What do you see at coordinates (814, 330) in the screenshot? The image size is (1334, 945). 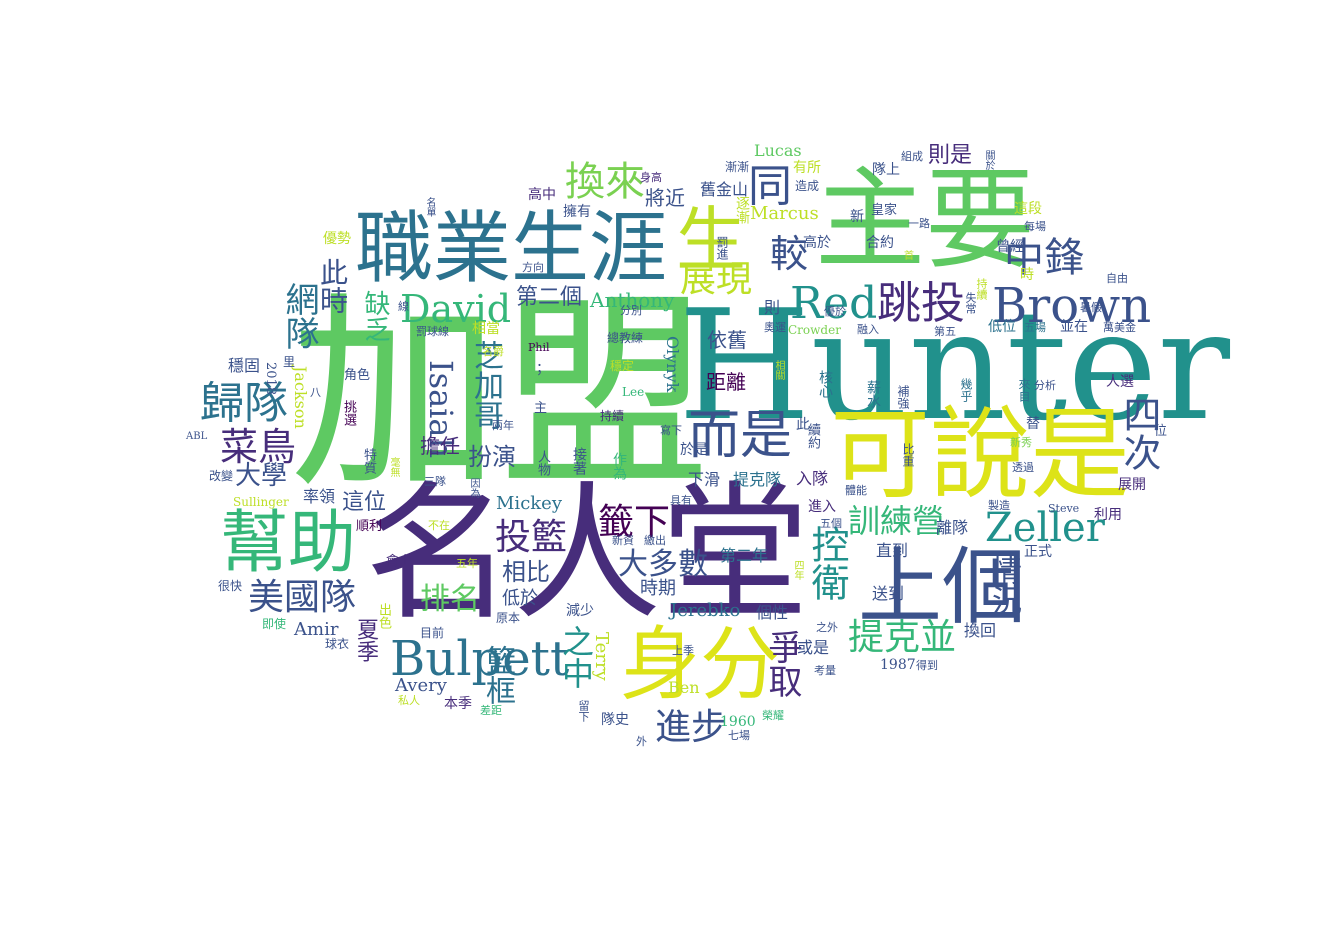 I see `word-Crowder: Crowder` at bounding box center [814, 330].